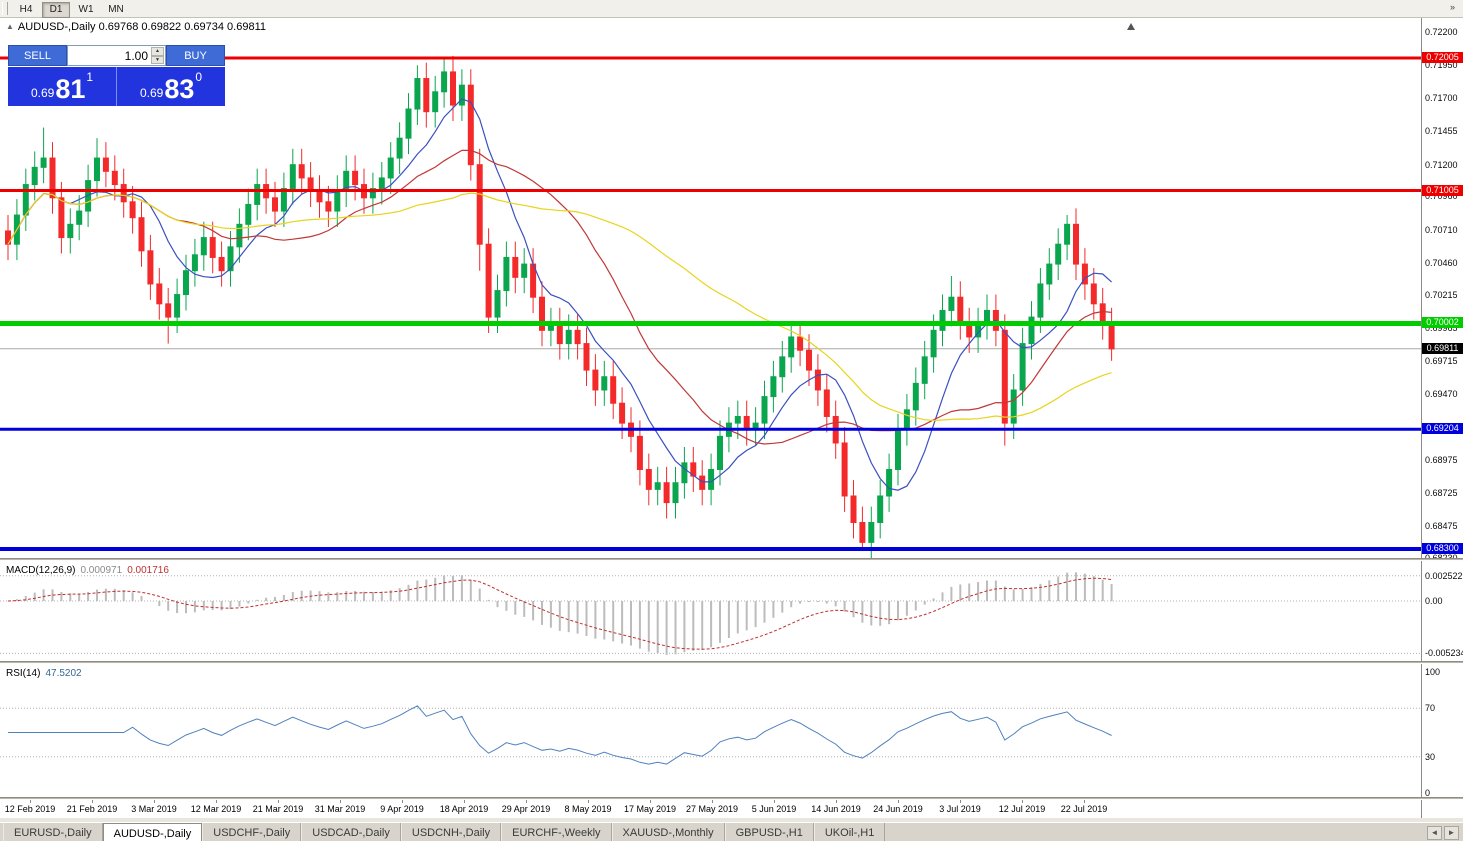 The width and height of the screenshot is (1463, 841). I want to click on buy-price-sup: 0, so click(199, 77).